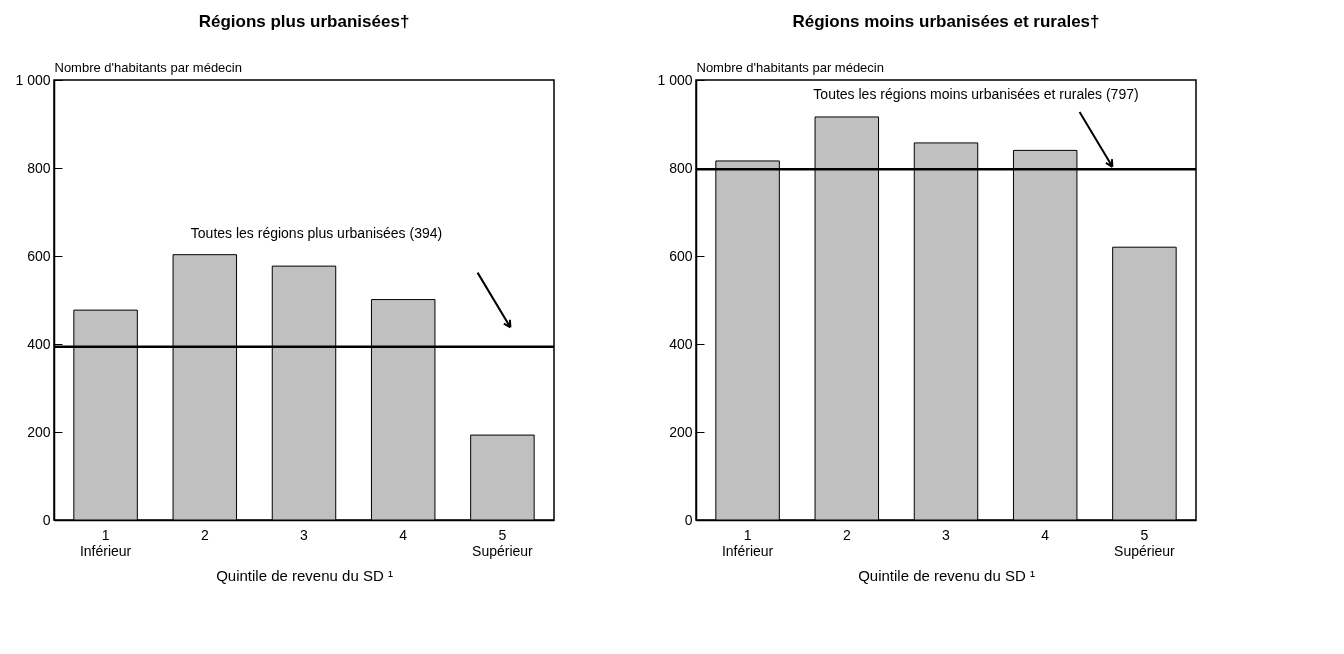  I want to click on chart-title: Régions plus urbanisées†, so click(304, 21).